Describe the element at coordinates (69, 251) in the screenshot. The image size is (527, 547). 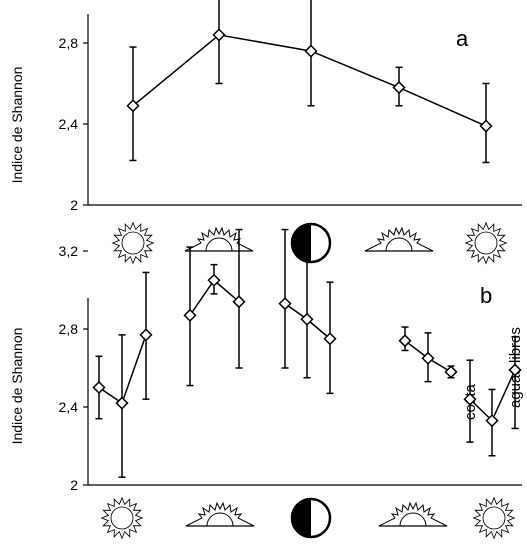
I see `y-tick-label: 3,2` at that location.